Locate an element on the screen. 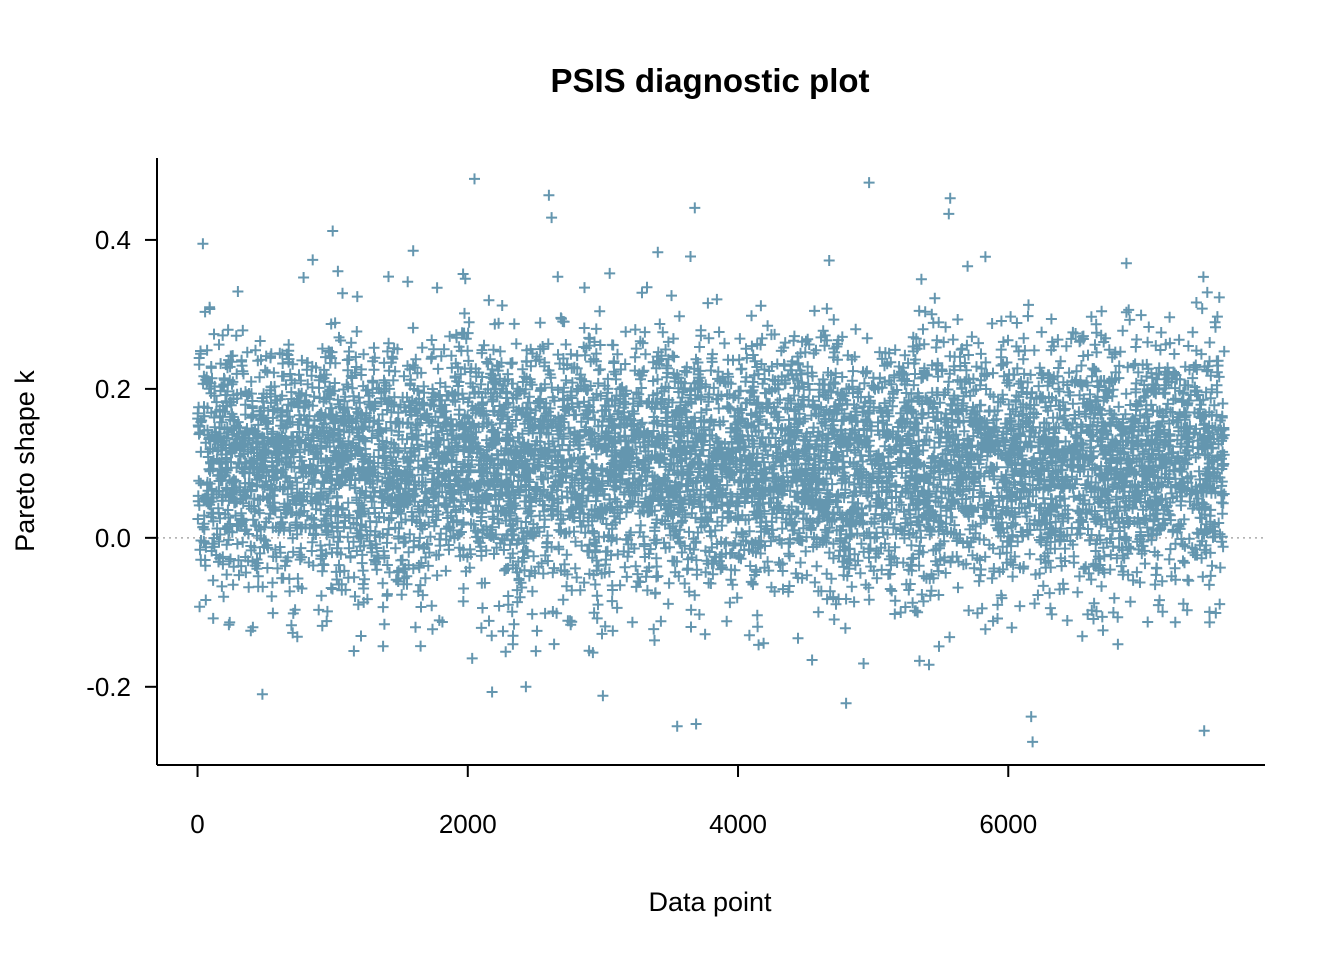 This screenshot has height=960, width=1344. y-tick-label: 0.2 is located at coordinates (113, 389).